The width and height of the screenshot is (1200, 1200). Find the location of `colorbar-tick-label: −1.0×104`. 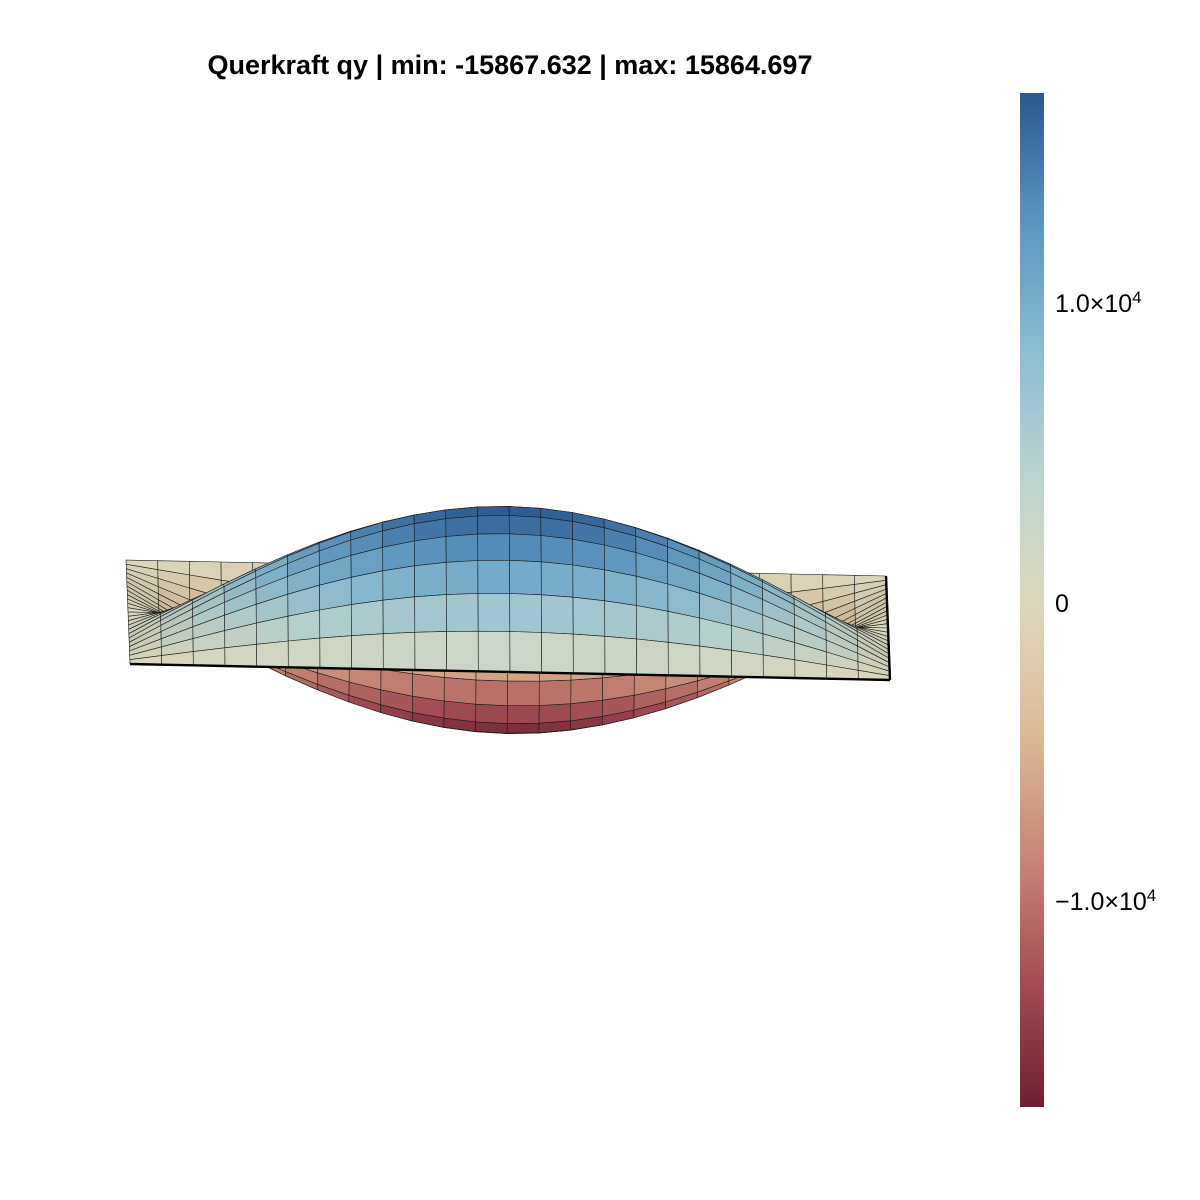

colorbar-tick-label: −1.0×104 is located at coordinates (1105, 901).